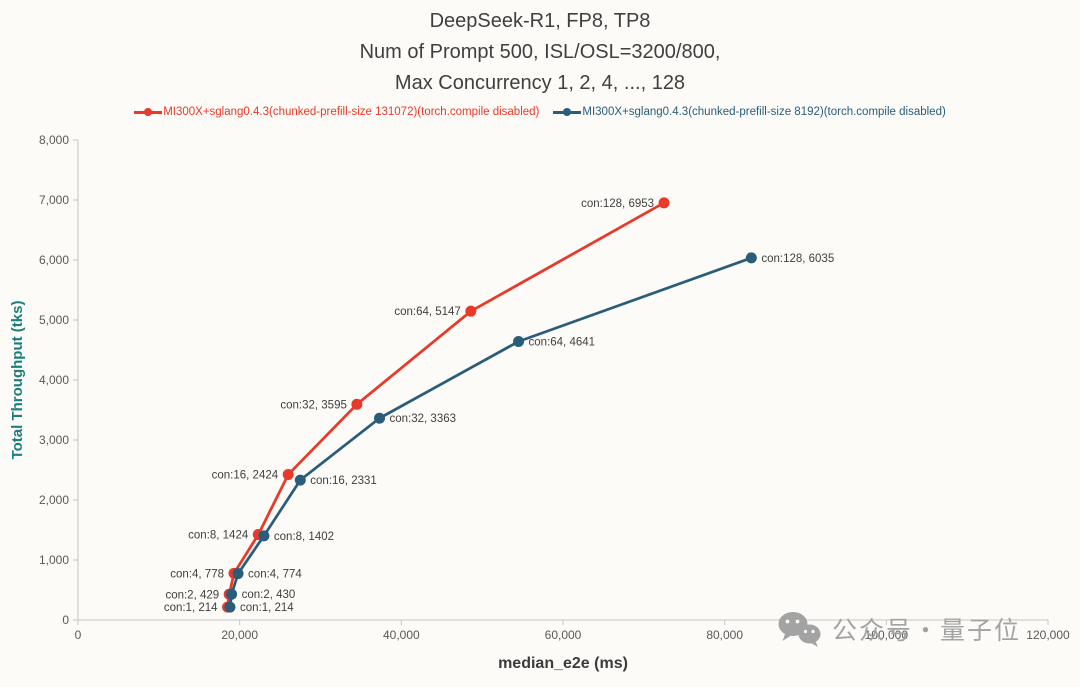  Describe the element at coordinates (245, 476) in the screenshot. I see `data-point-label: con:16, 2424` at that location.